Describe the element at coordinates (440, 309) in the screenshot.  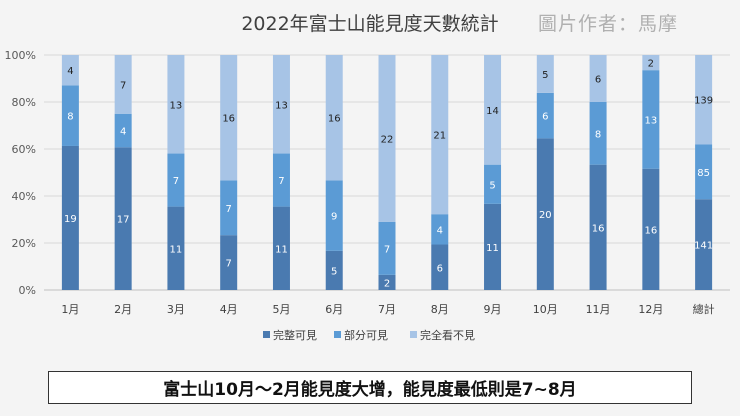
I see `x-tick-label: 8月` at that location.